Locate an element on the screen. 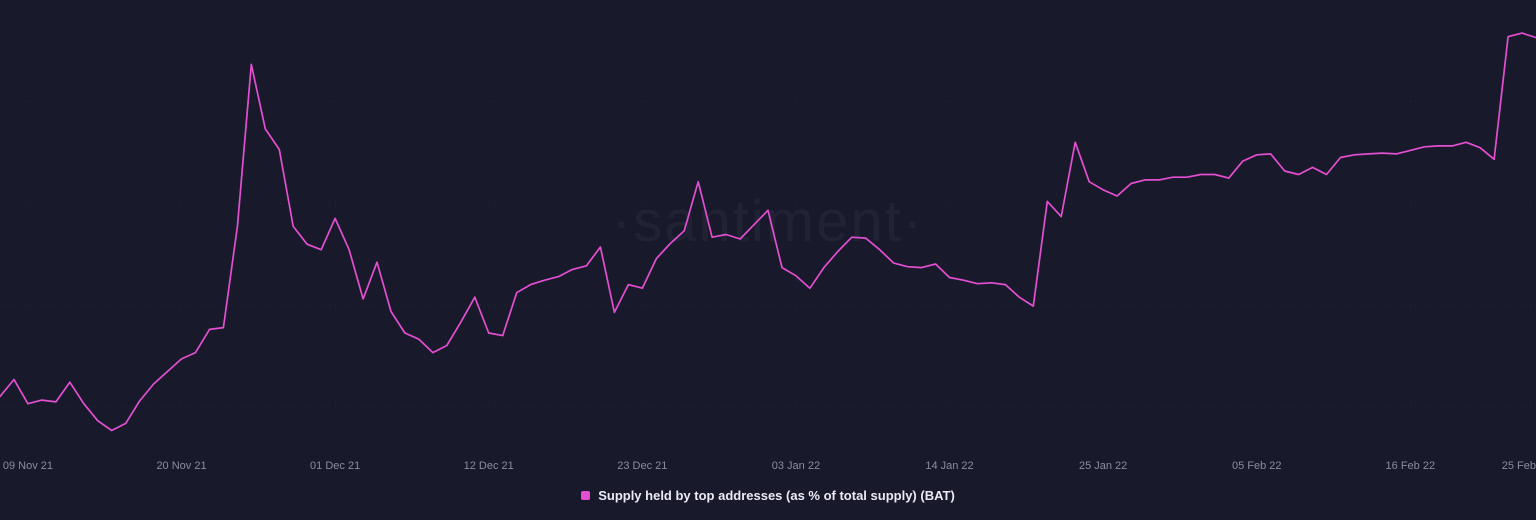  x-axis-tick: 23 Dec 21 is located at coordinates (642, 466).